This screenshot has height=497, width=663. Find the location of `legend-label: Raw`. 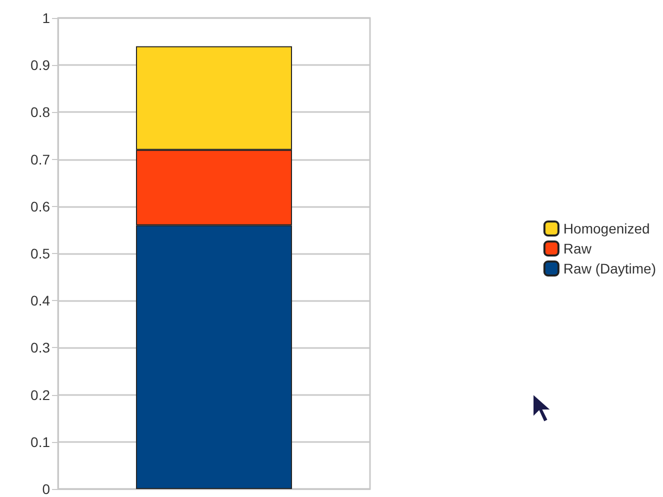

legend-label: Raw is located at coordinates (577, 248).